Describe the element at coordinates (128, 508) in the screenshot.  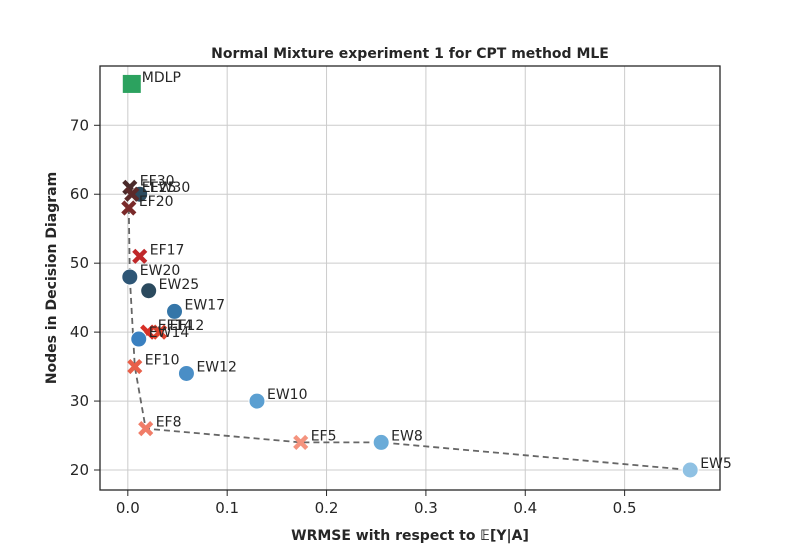
I see `x-tick-label: 0.0` at that location.